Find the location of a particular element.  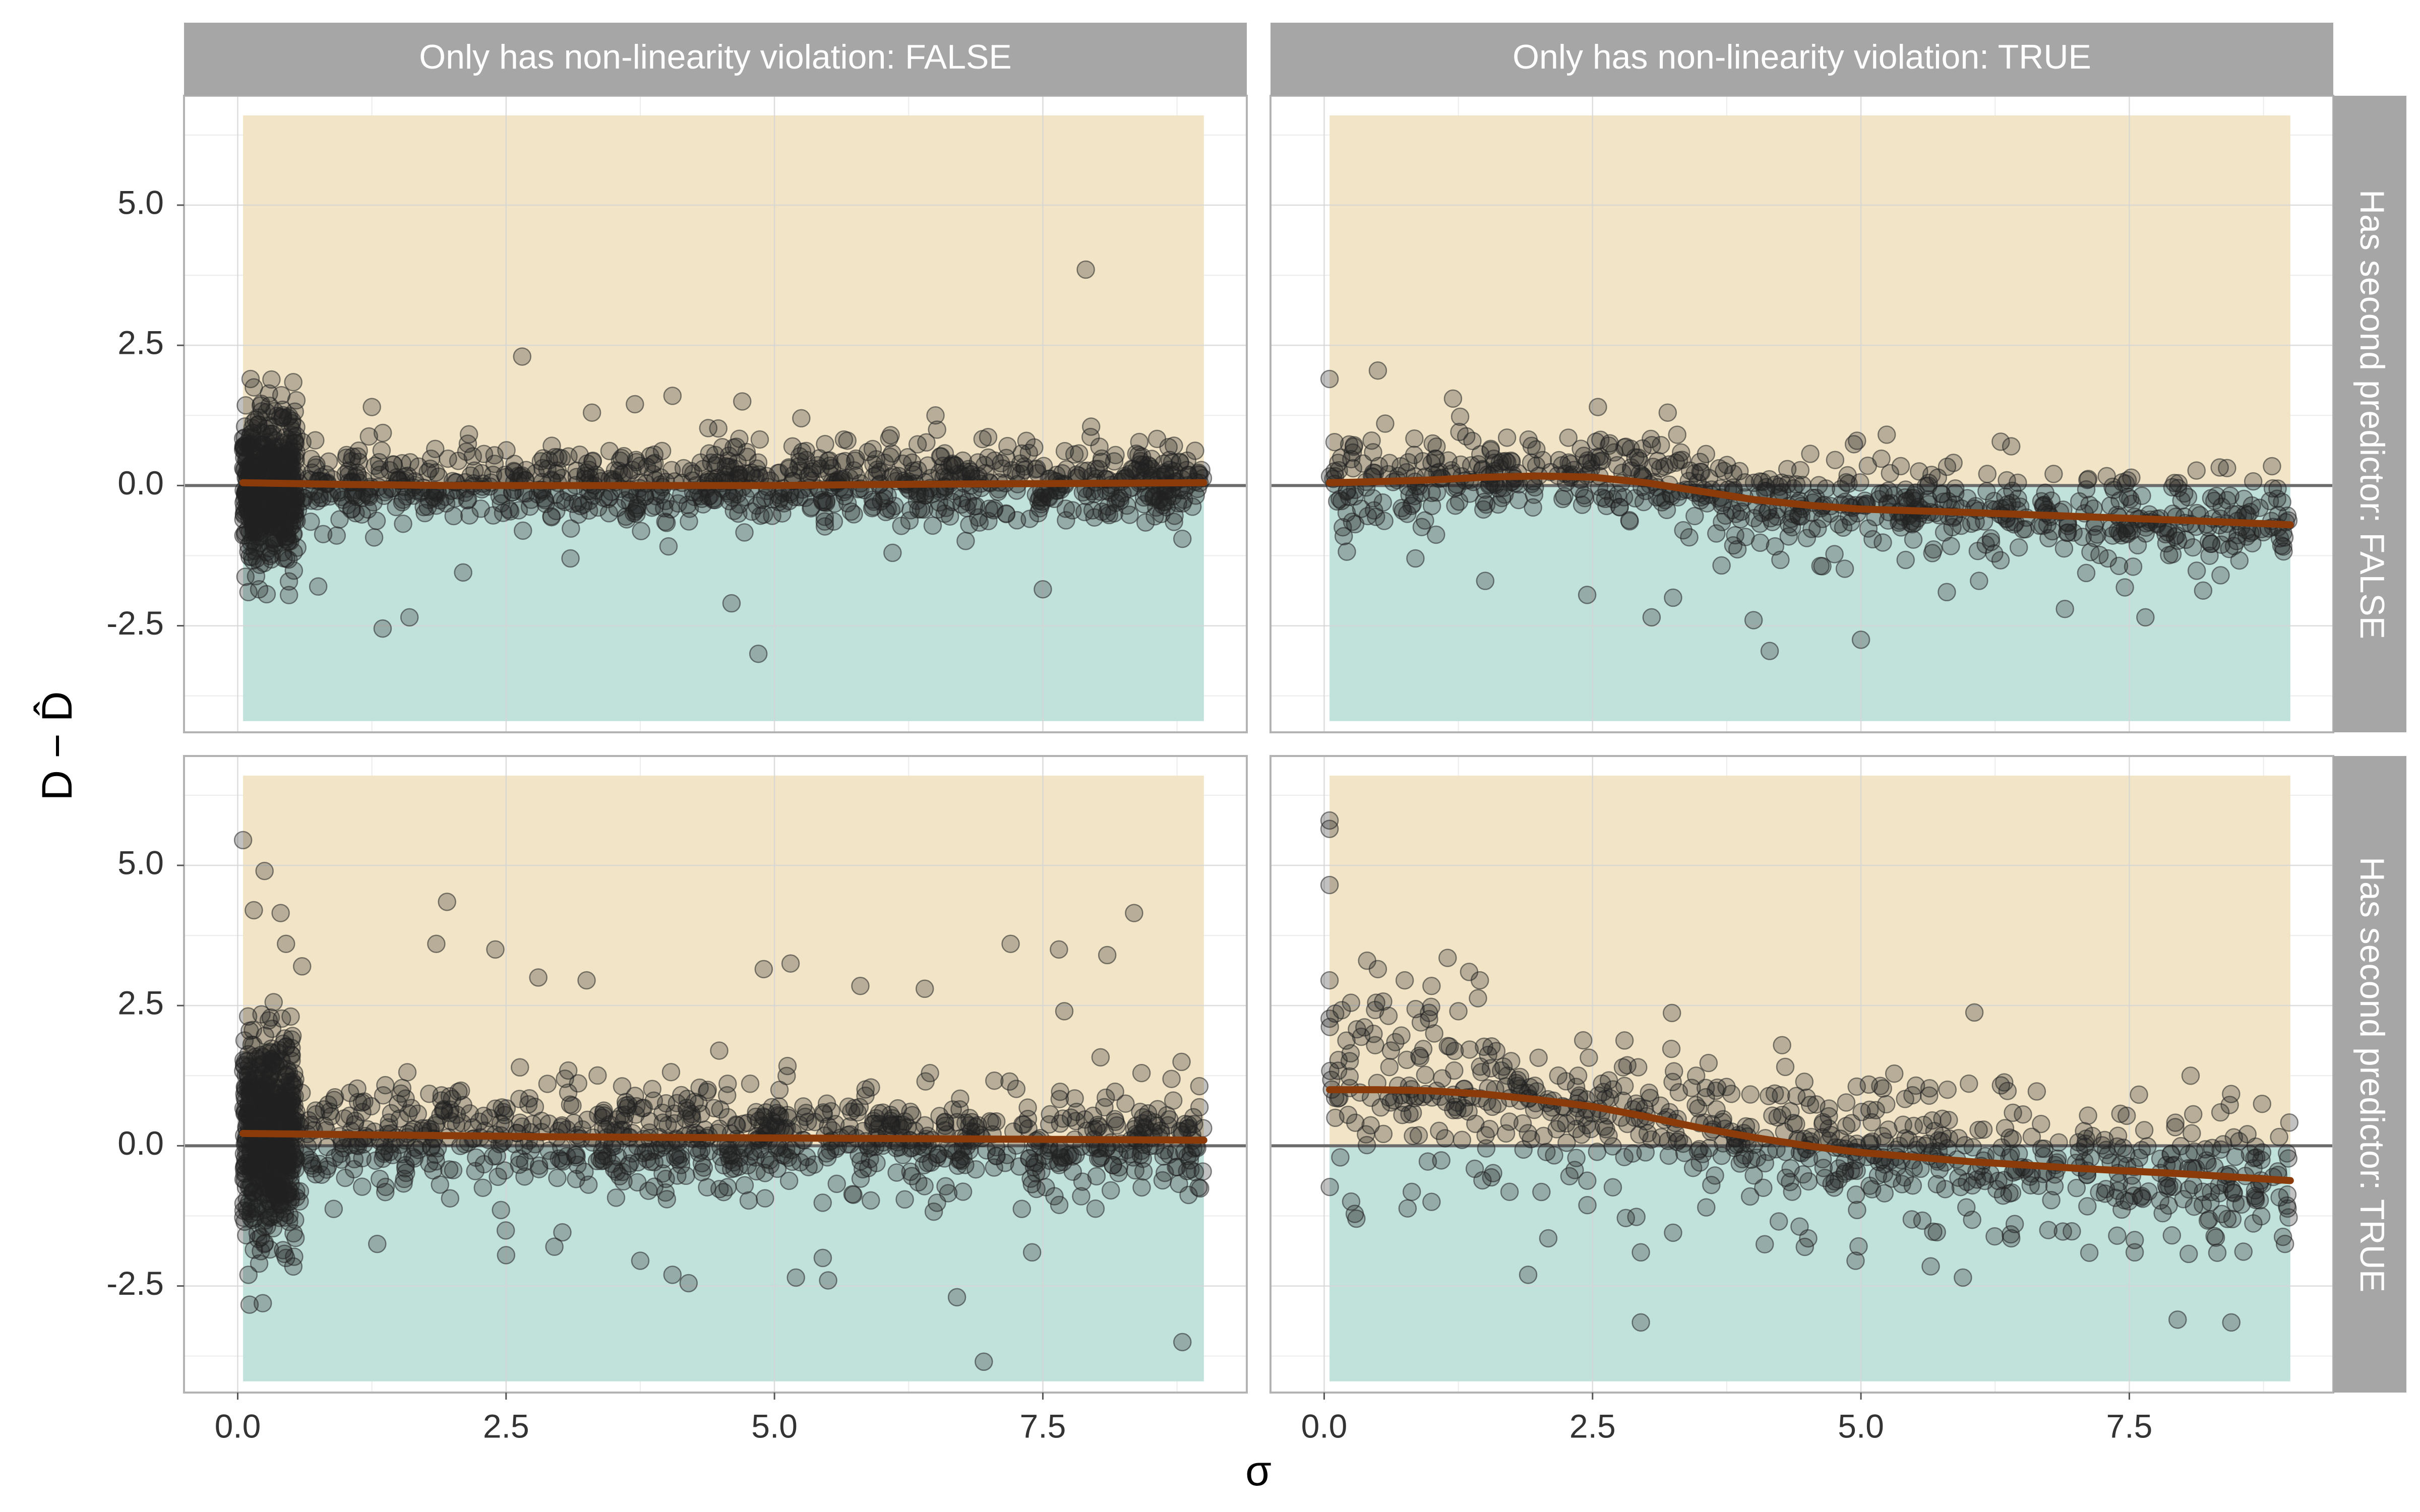

trend-line is located at coordinates (723, 484).